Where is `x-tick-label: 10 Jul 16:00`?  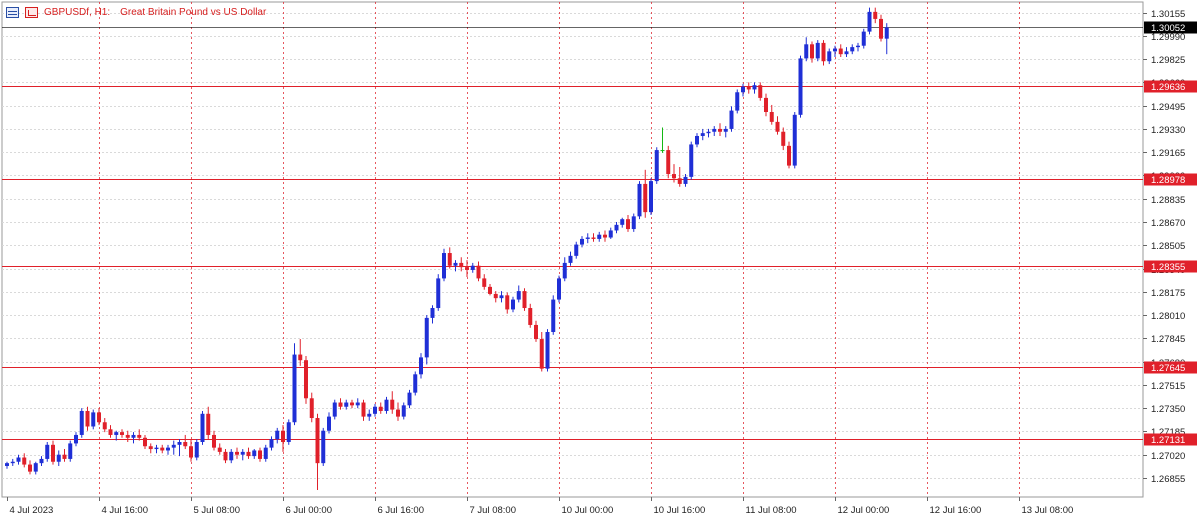
x-tick-label: 10 Jul 16:00 is located at coordinates (680, 510).